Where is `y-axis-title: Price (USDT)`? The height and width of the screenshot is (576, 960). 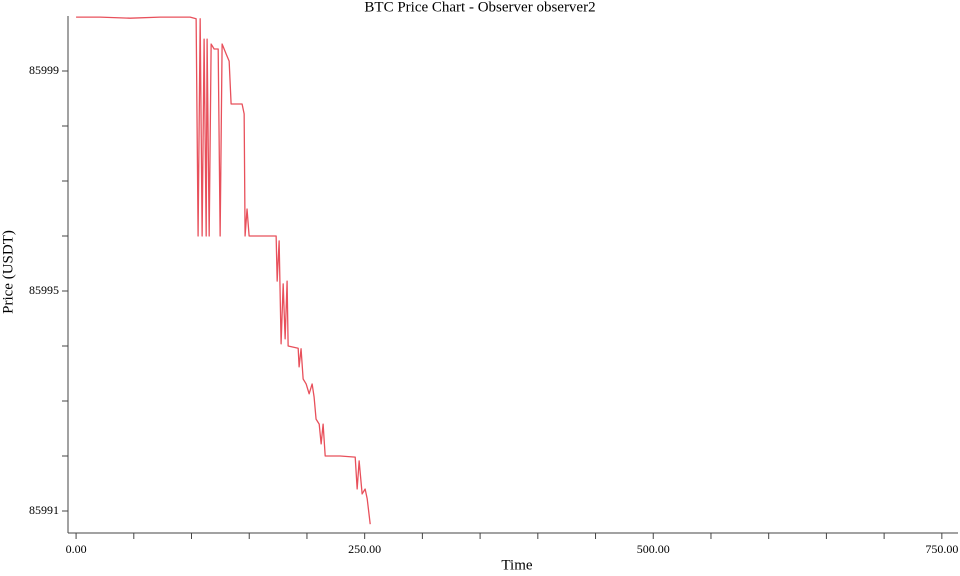
y-axis-title: Price (USDT) is located at coordinates (8, 272).